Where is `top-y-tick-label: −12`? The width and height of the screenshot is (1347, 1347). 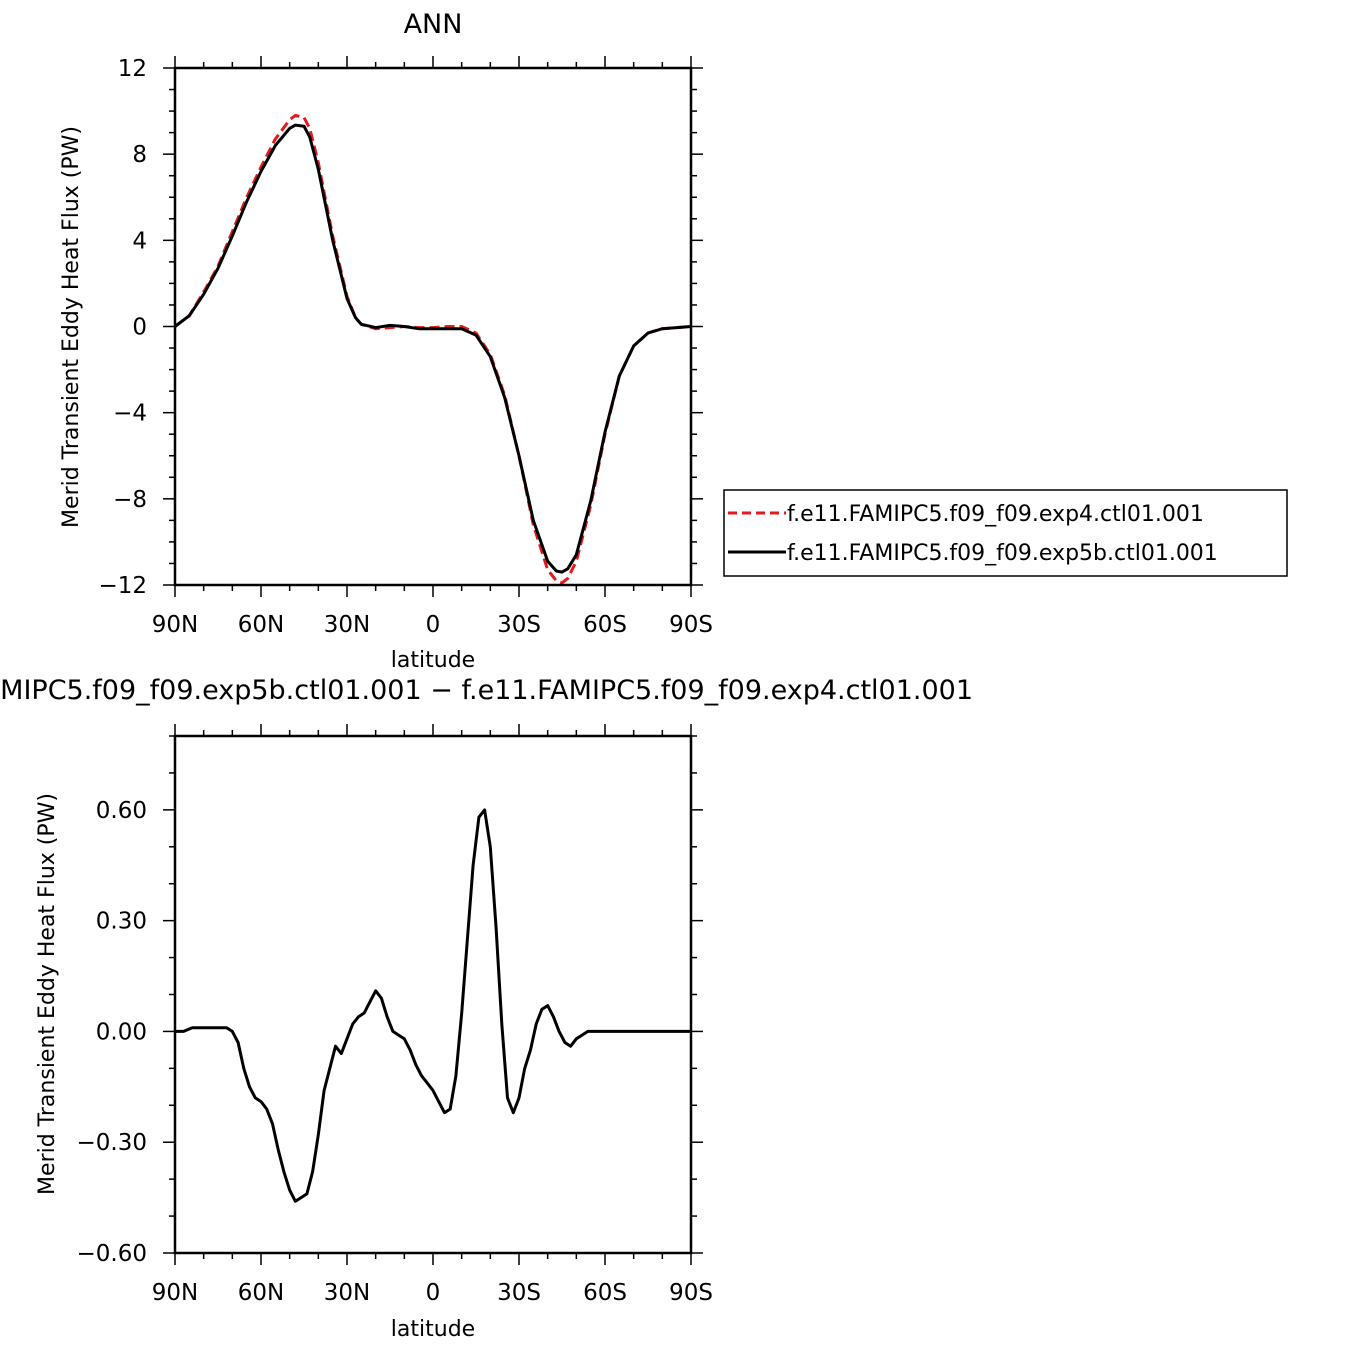 top-y-tick-label: −12 is located at coordinates (122, 586).